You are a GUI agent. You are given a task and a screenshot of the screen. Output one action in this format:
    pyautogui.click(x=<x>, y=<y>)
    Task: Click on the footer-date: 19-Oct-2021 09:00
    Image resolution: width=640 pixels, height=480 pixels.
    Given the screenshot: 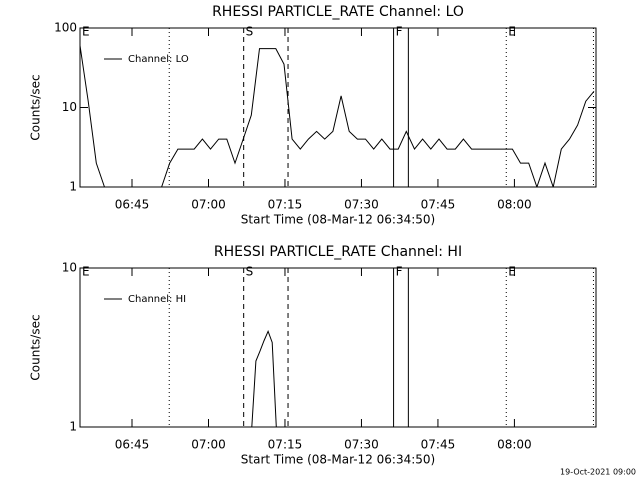 What is the action you would take?
    pyautogui.click(x=598, y=472)
    